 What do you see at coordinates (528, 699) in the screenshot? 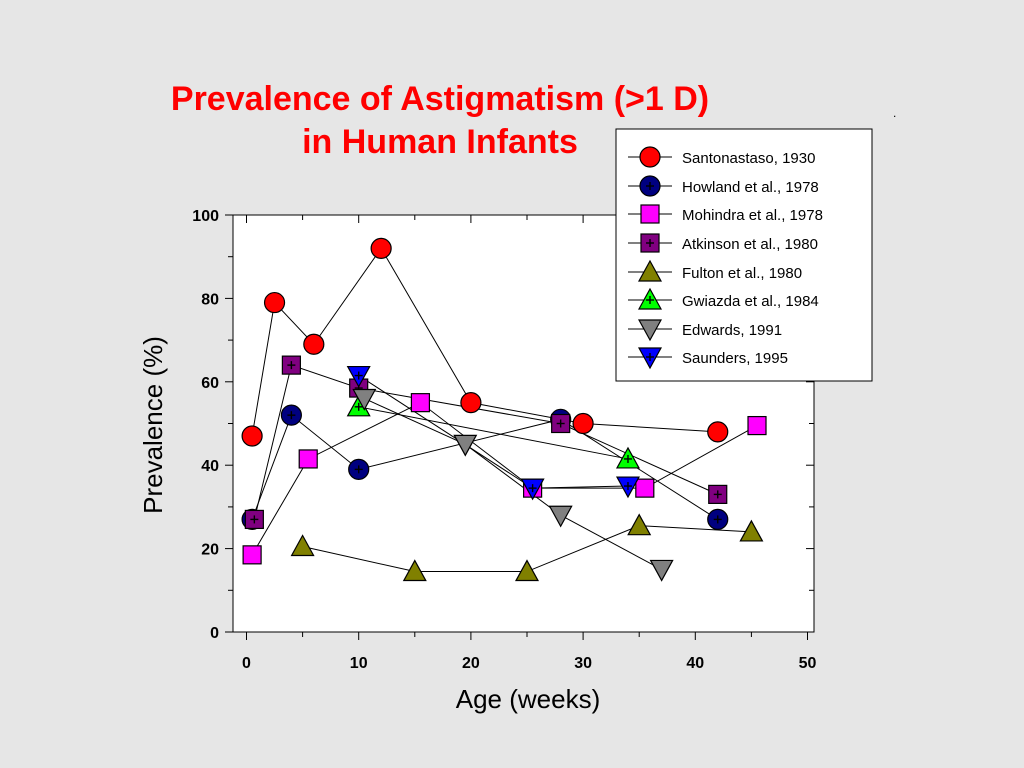
I see `x-axis-label: Age (weeks)` at bounding box center [528, 699].